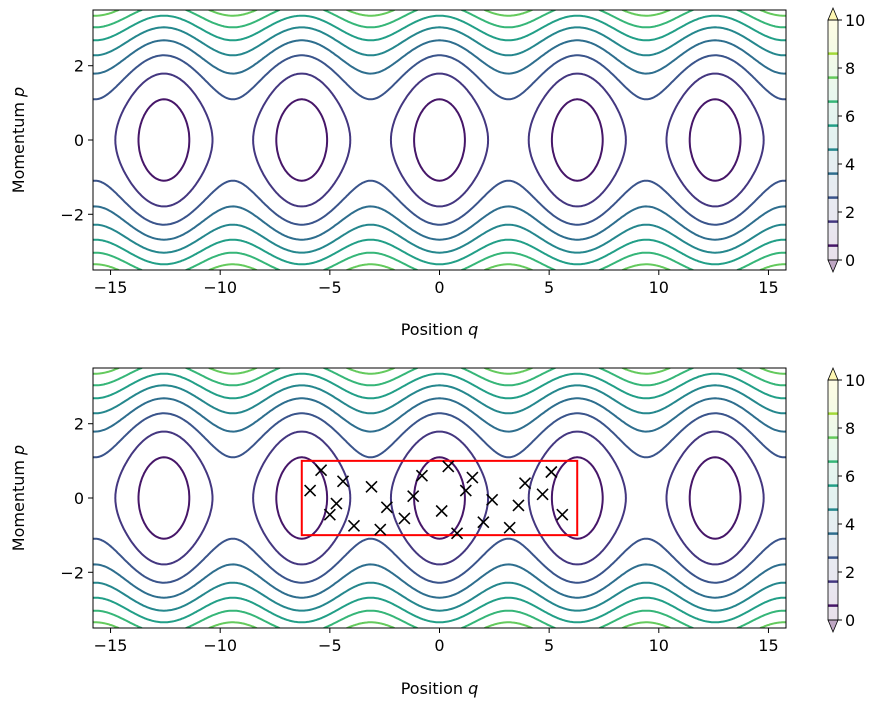  I want to click on bottom-y-axis-label: Momentum p, so click(18, 498).